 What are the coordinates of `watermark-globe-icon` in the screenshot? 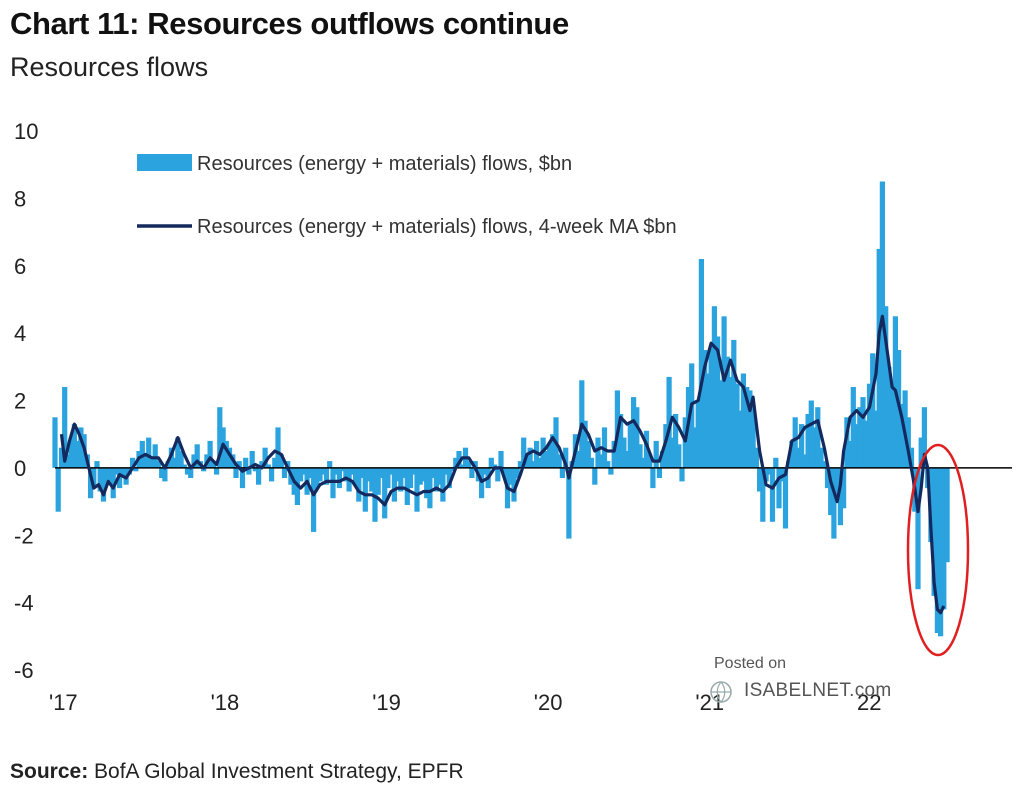 It's located at (721, 692).